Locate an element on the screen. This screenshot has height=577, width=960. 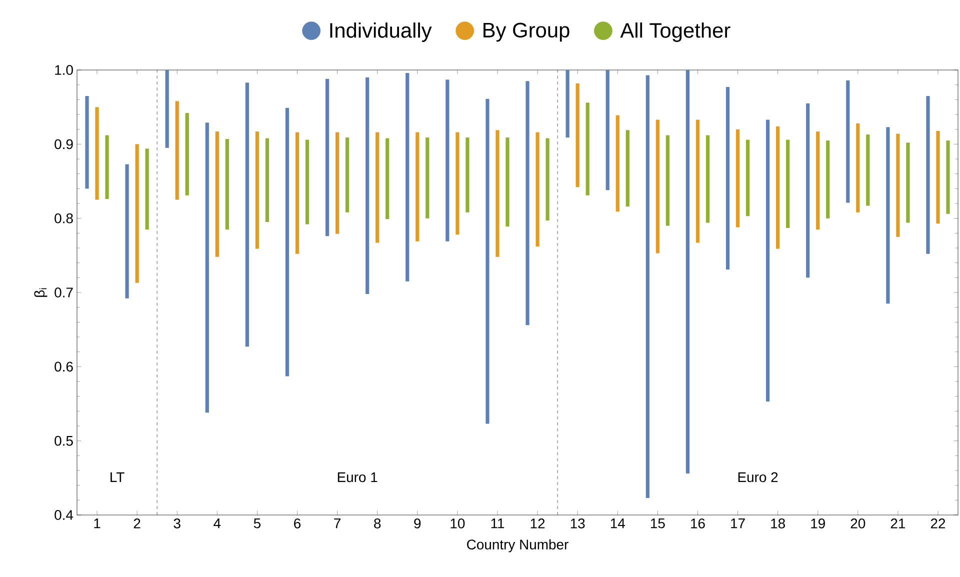
x-tick-label: 11 is located at coordinates (497, 523).